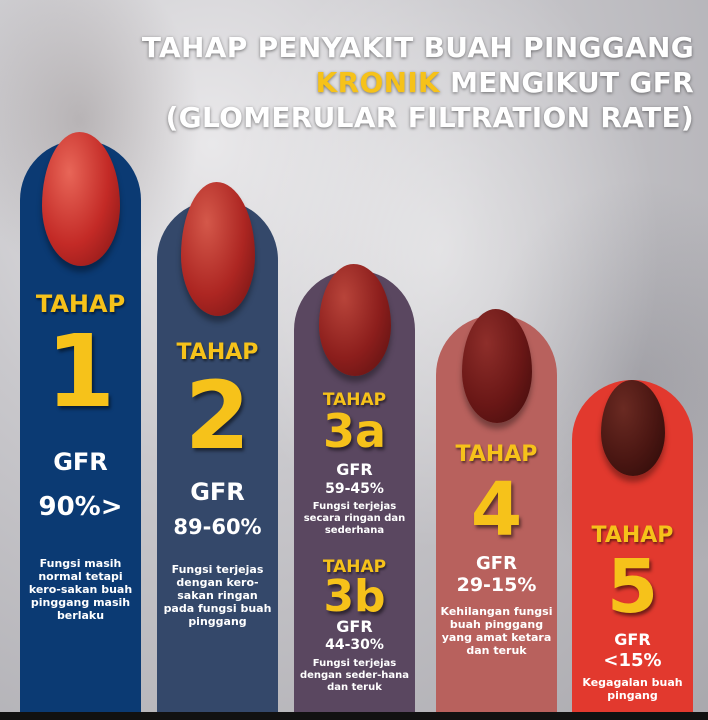 This screenshot has height=720, width=708. Describe the element at coordinates (567, 82) in the screenshot. I see `title-line-2-rest: MENGIKUT GFR` at that location.